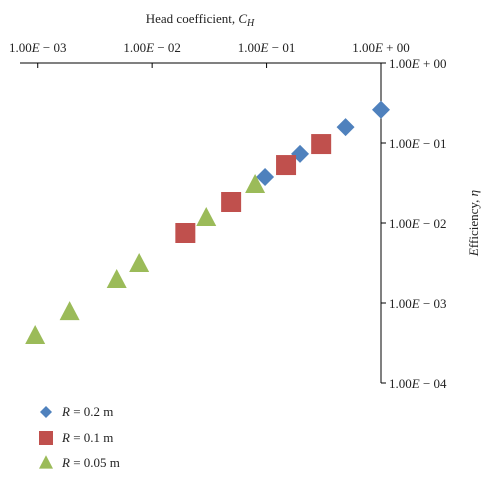  What do you see at coordinates (152, 47) in the screenshot?
I see `x-tick-label: 1.00E − 02` at bounding box center [152, 47].